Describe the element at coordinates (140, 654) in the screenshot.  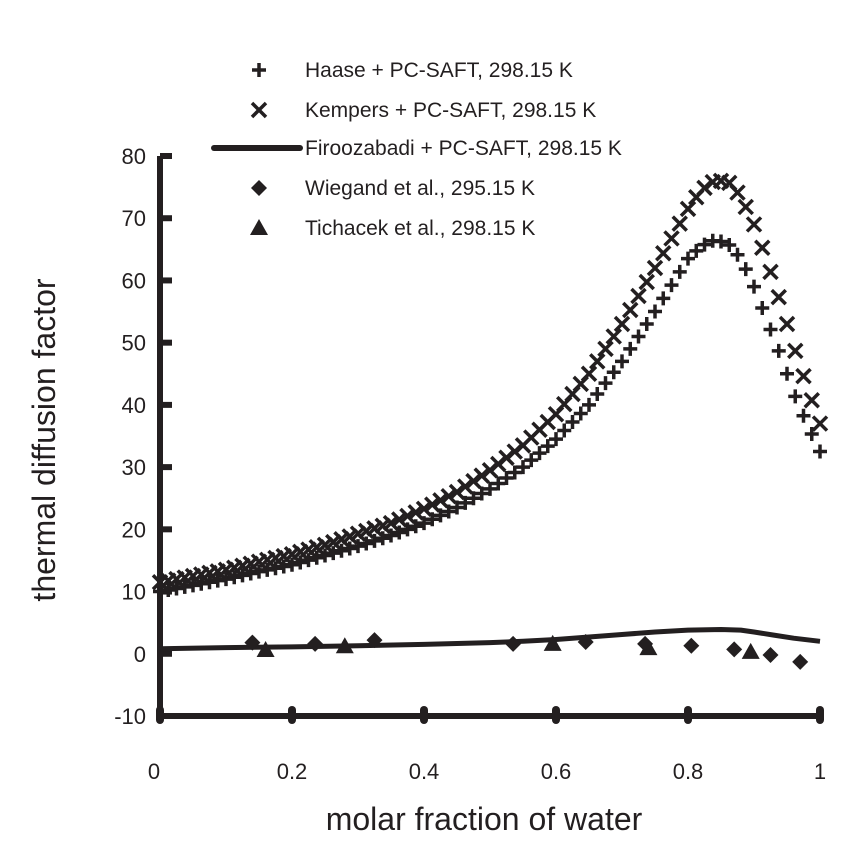
I see `y-tick-label: 0` at that location.